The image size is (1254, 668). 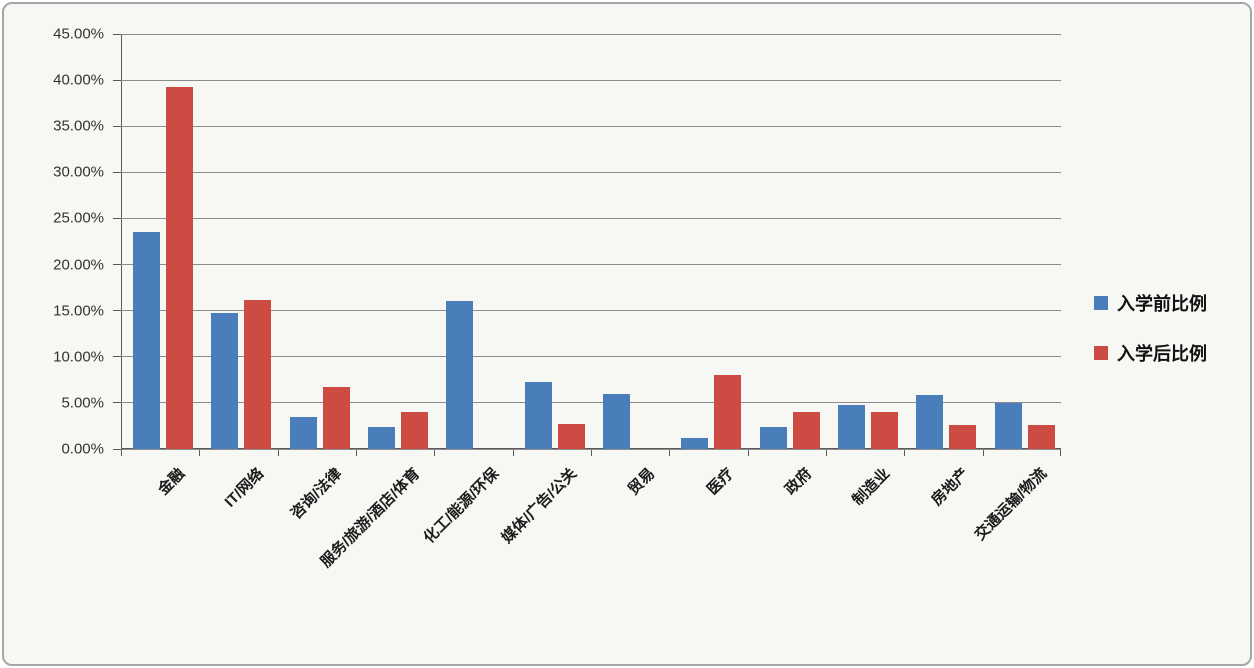 I want to click on y-axis-tick-label: 35.00%, so click(x=78, y=126).